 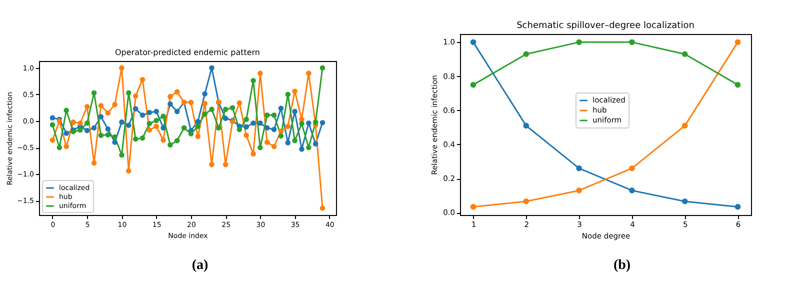 What do you see at coordinates (187, 52) in the screenshot?
I see `chart-title: Operator-predicted endemic pattern` at bounding box center [187, 52].